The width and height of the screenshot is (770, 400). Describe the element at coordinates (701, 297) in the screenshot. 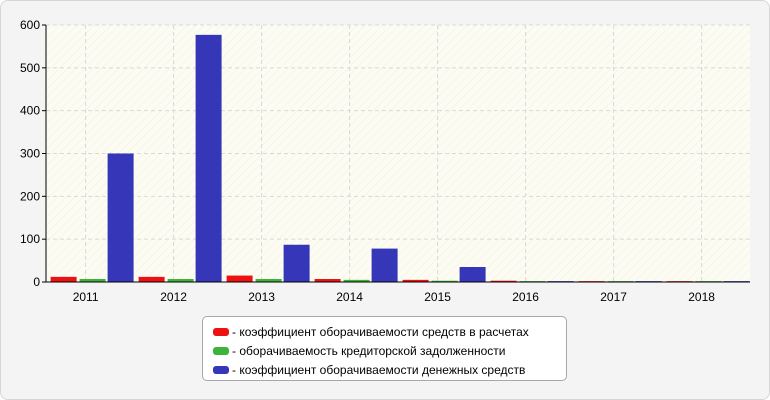

I see `x-tick-label: 2018` at that location.